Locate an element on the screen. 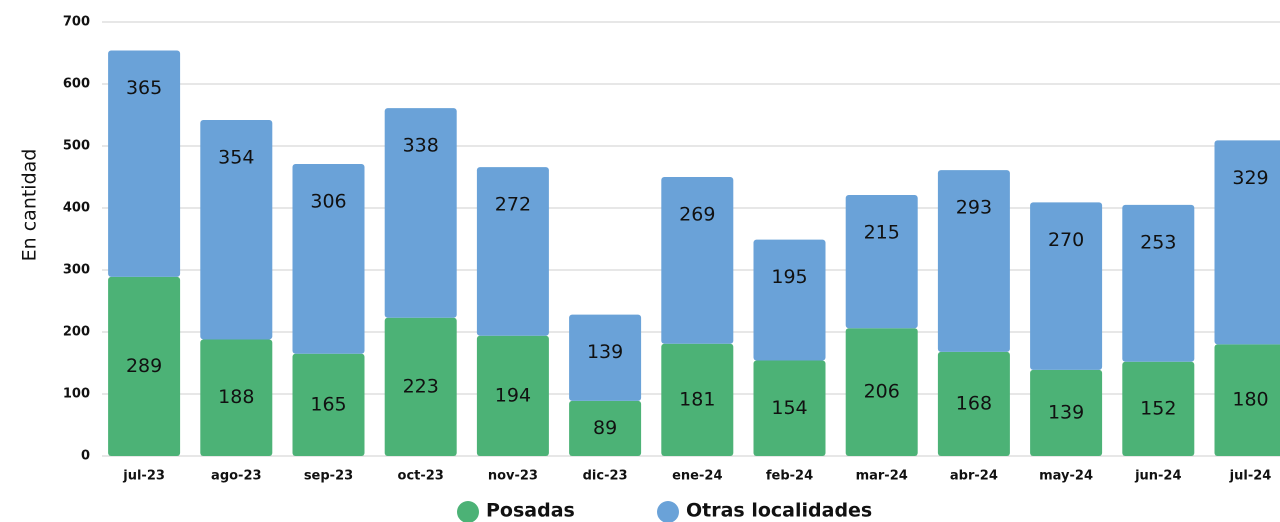  data-label: 188 is located at coordinates (236, 397).